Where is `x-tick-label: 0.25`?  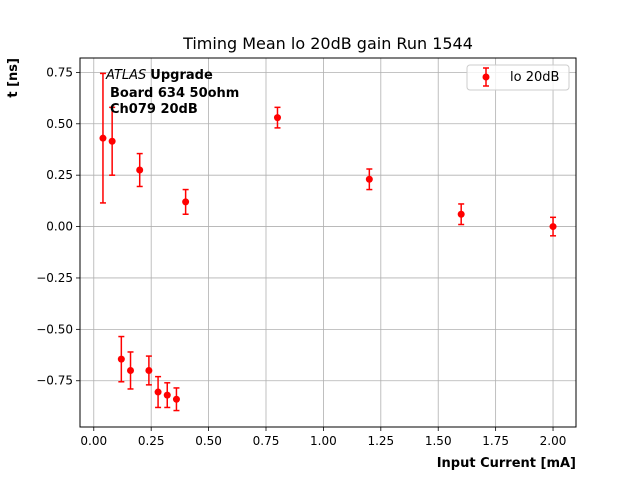
x-tick-label: 0.25 is located at coordinates (151, 441).